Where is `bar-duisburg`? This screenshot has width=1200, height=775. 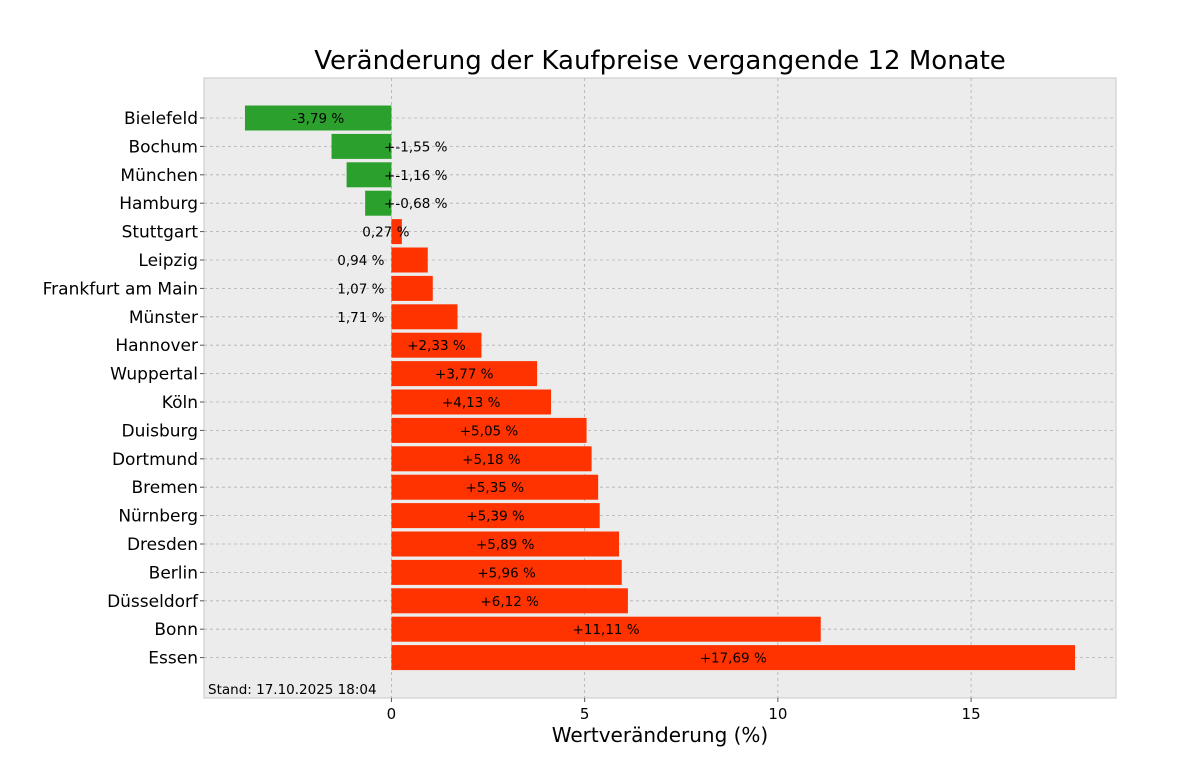
bar-duisburg is located at coordinates (489, 430).